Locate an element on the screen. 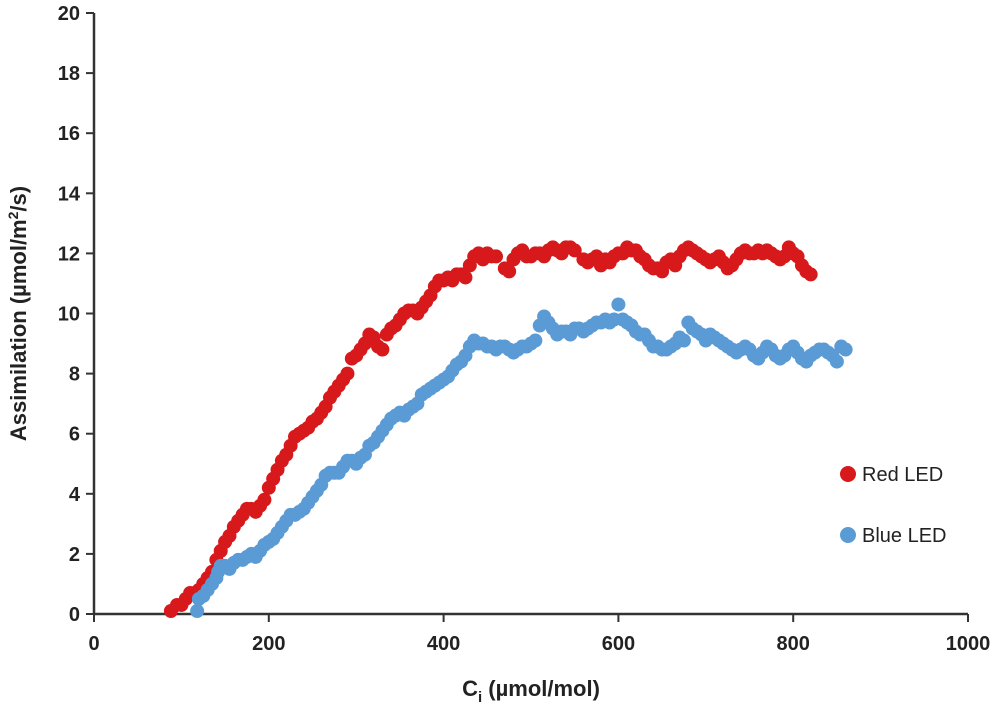  y-tick-label: 4 is located at coordinates (75, 495).